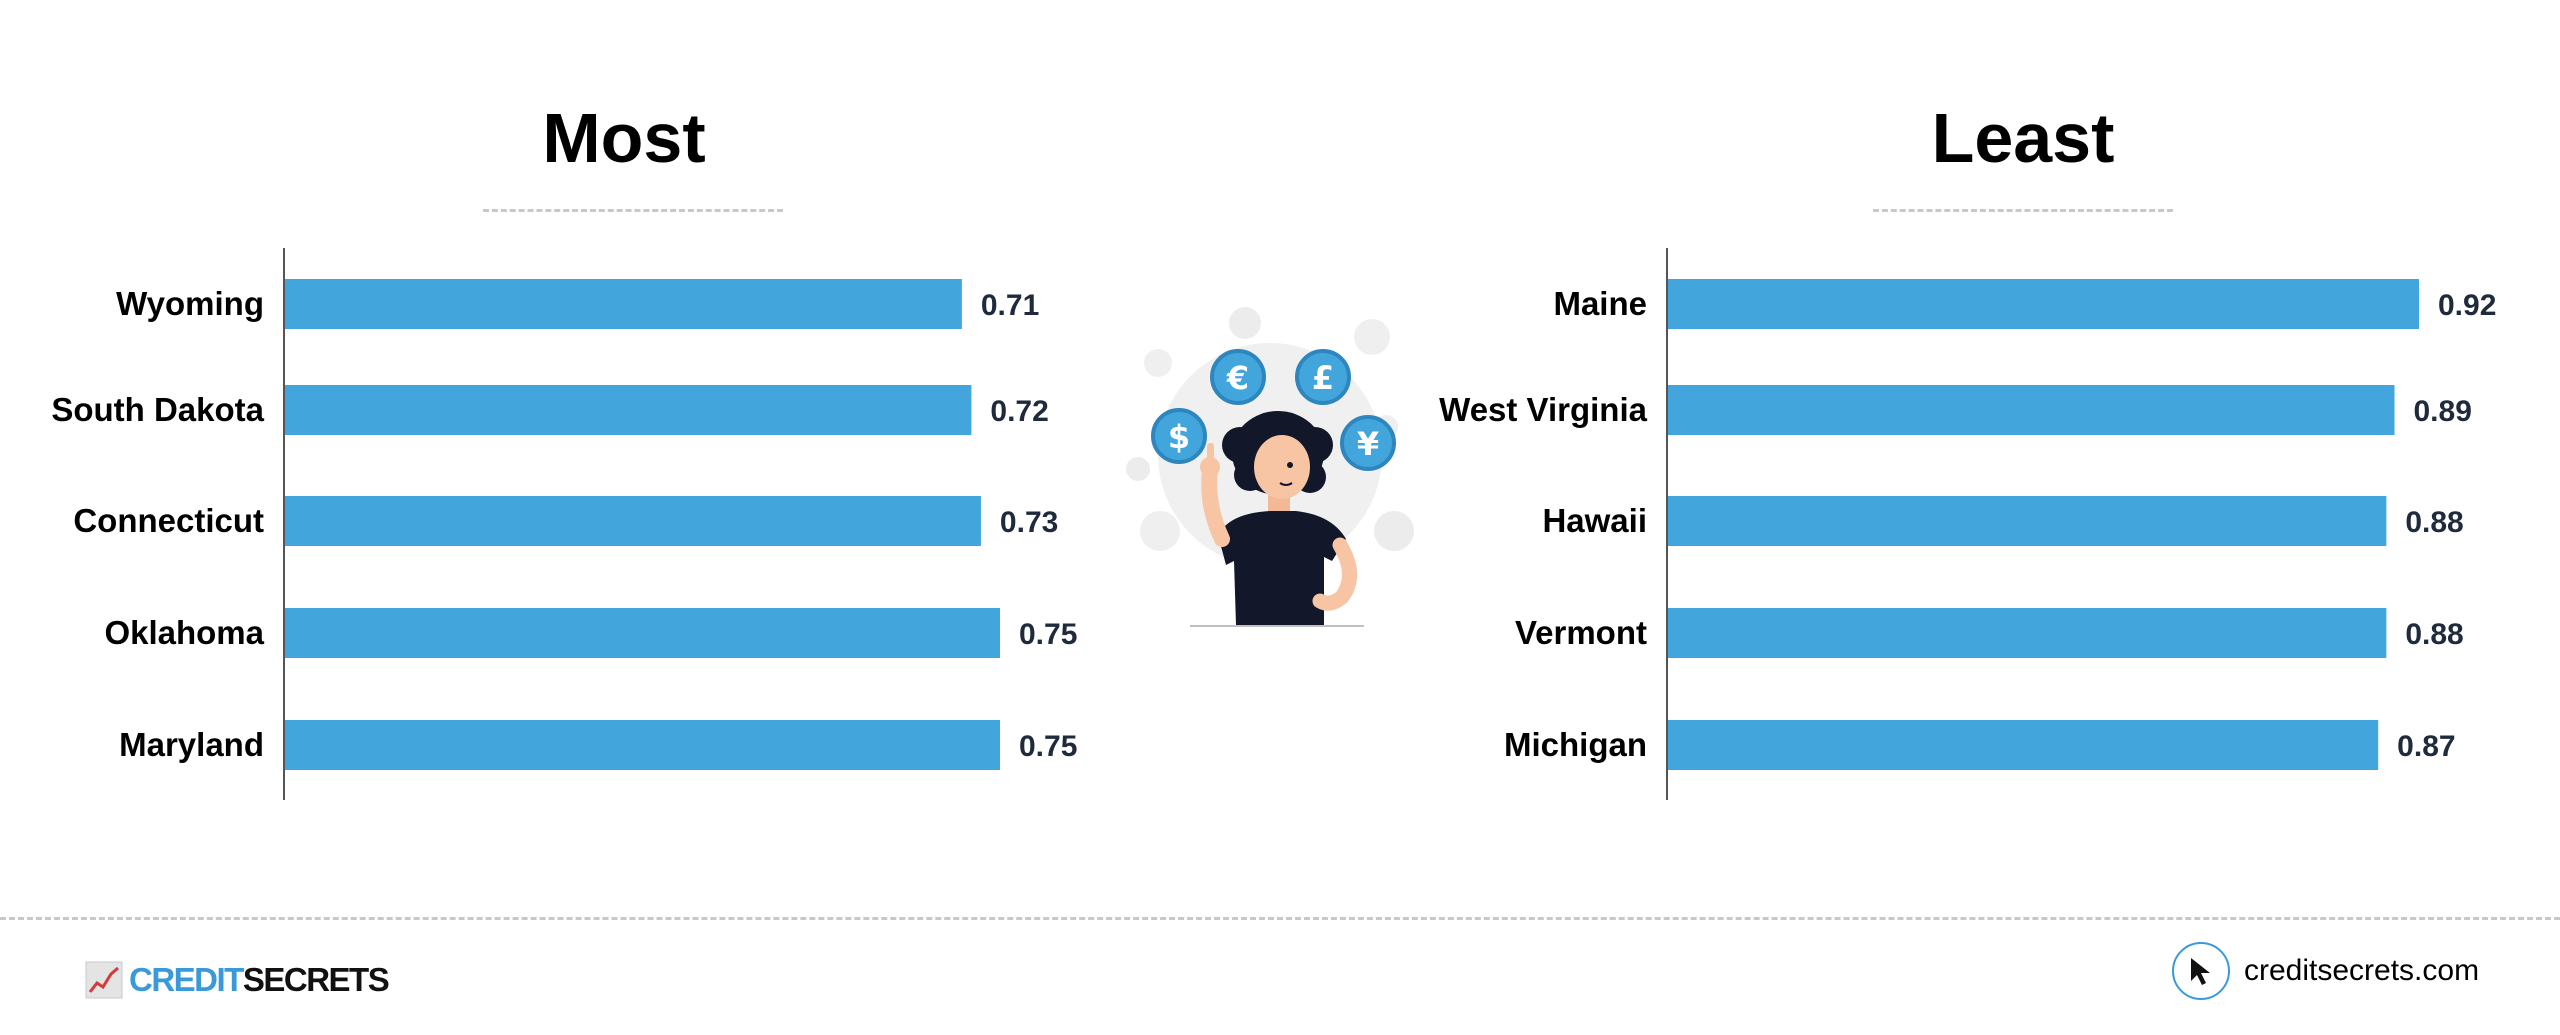 The height and width of the screenshot is (1035, 2560). Describe the element at coordinates (104, 980) in the screenshot. I see `rising-chart-icon` at that location.